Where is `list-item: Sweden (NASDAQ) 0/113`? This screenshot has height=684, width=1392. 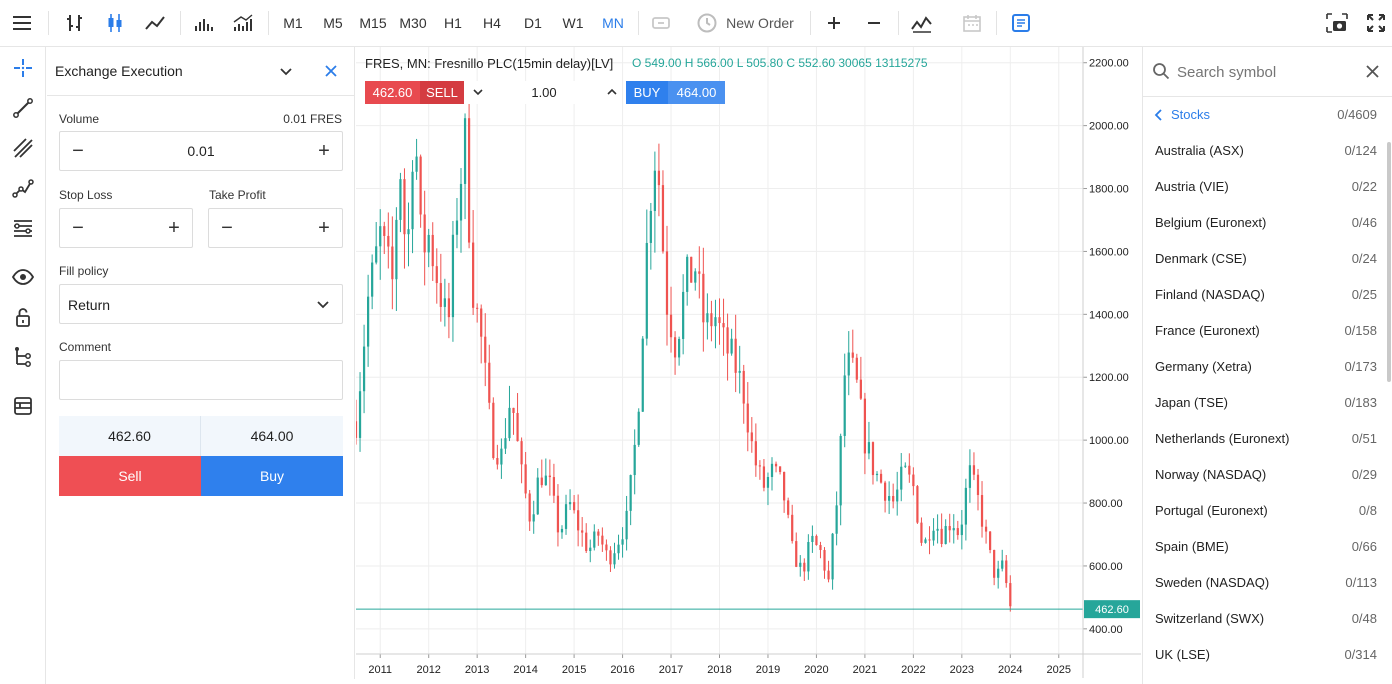 list-item: Sweden (NASDAQ) 0/113 is located at coordinates (1265, 583).